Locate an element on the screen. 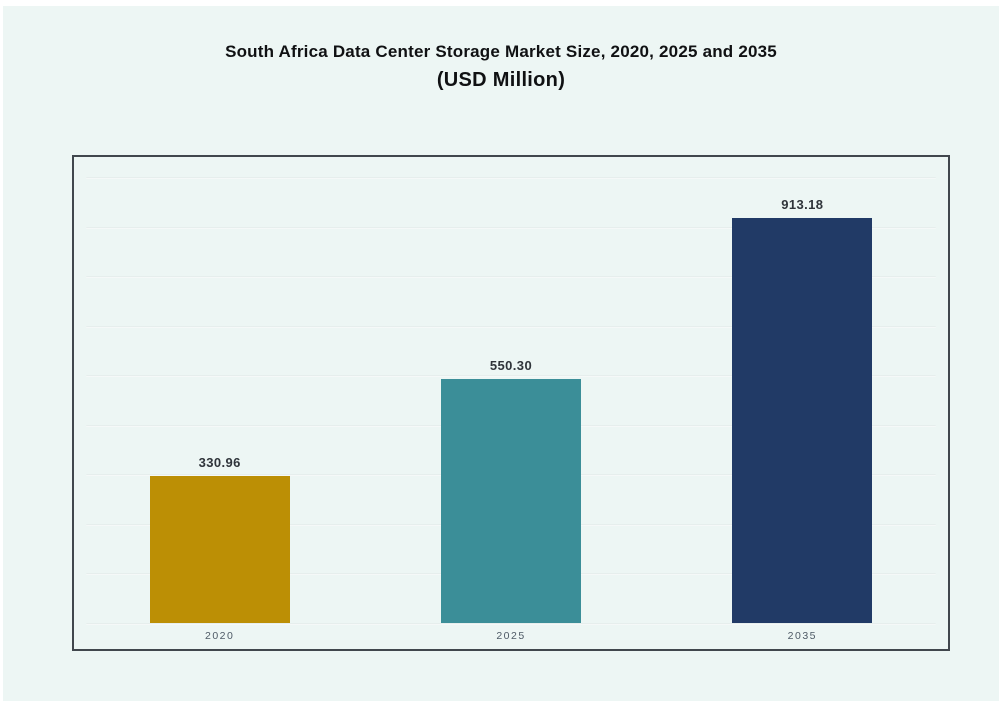 The width and height of the screenshot is (1002, 711). x-tick-label-2020: 2020 is located at coordinates (219, 636).